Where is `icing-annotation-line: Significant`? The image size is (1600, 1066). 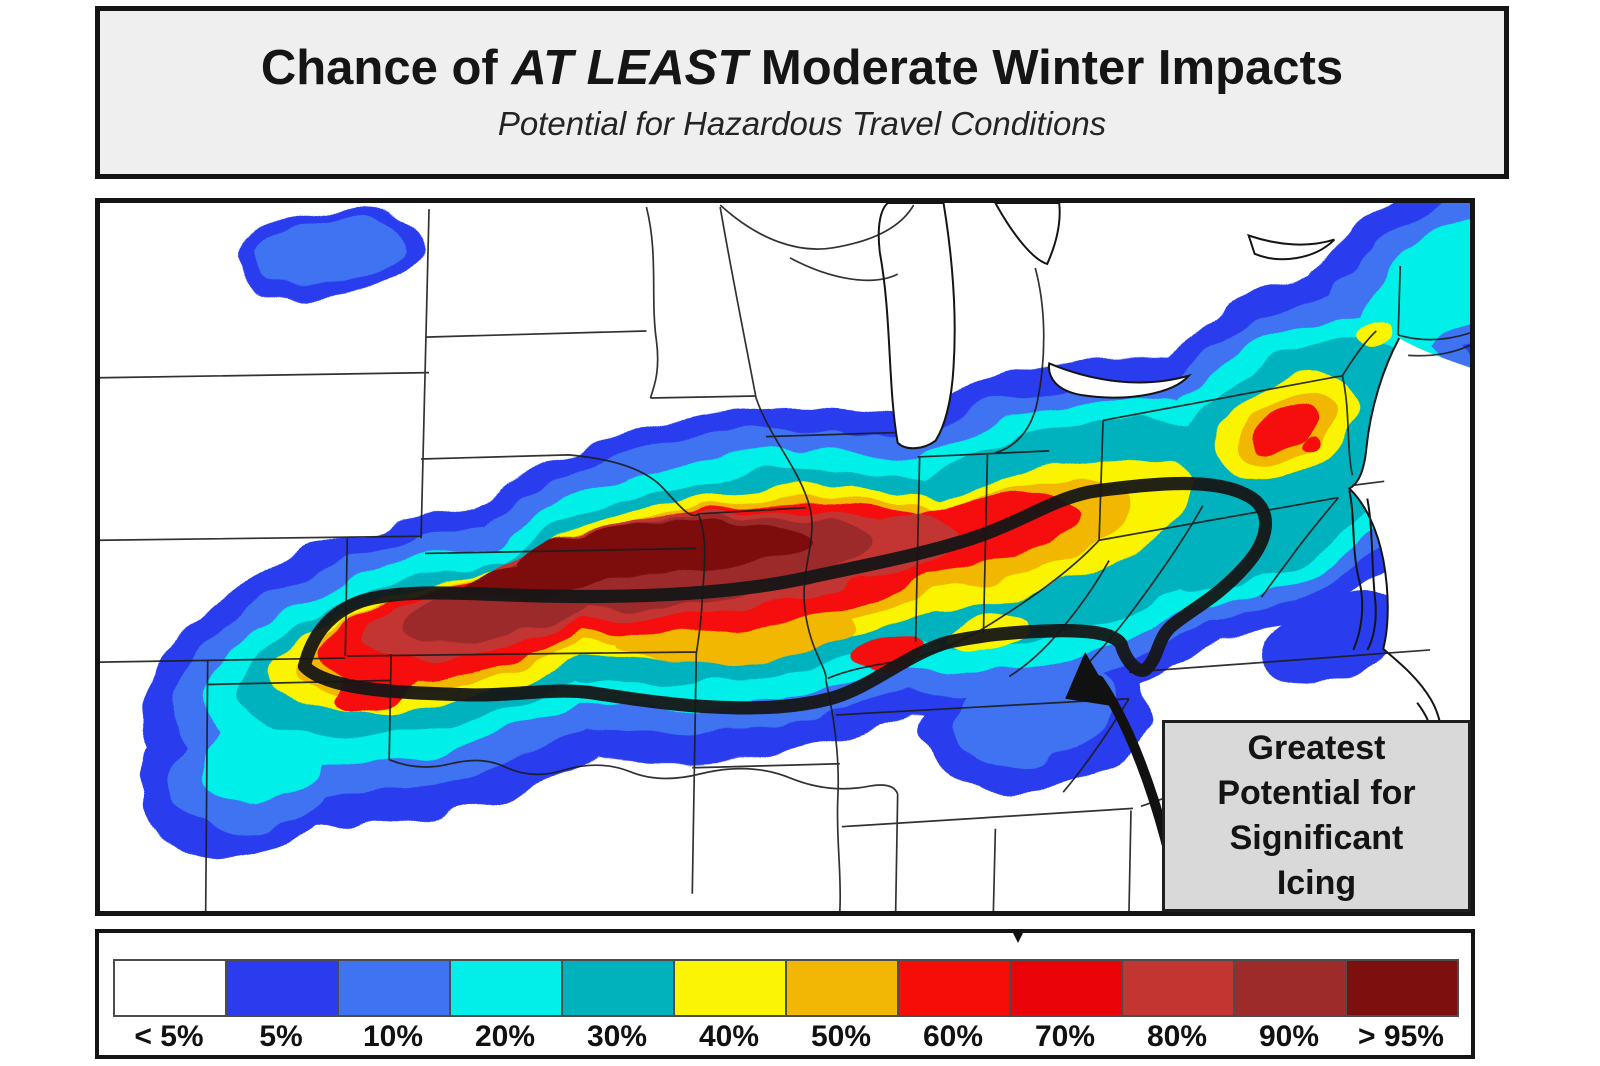
icing-annotation-line: Significant is located at coordinates (1316, 838).